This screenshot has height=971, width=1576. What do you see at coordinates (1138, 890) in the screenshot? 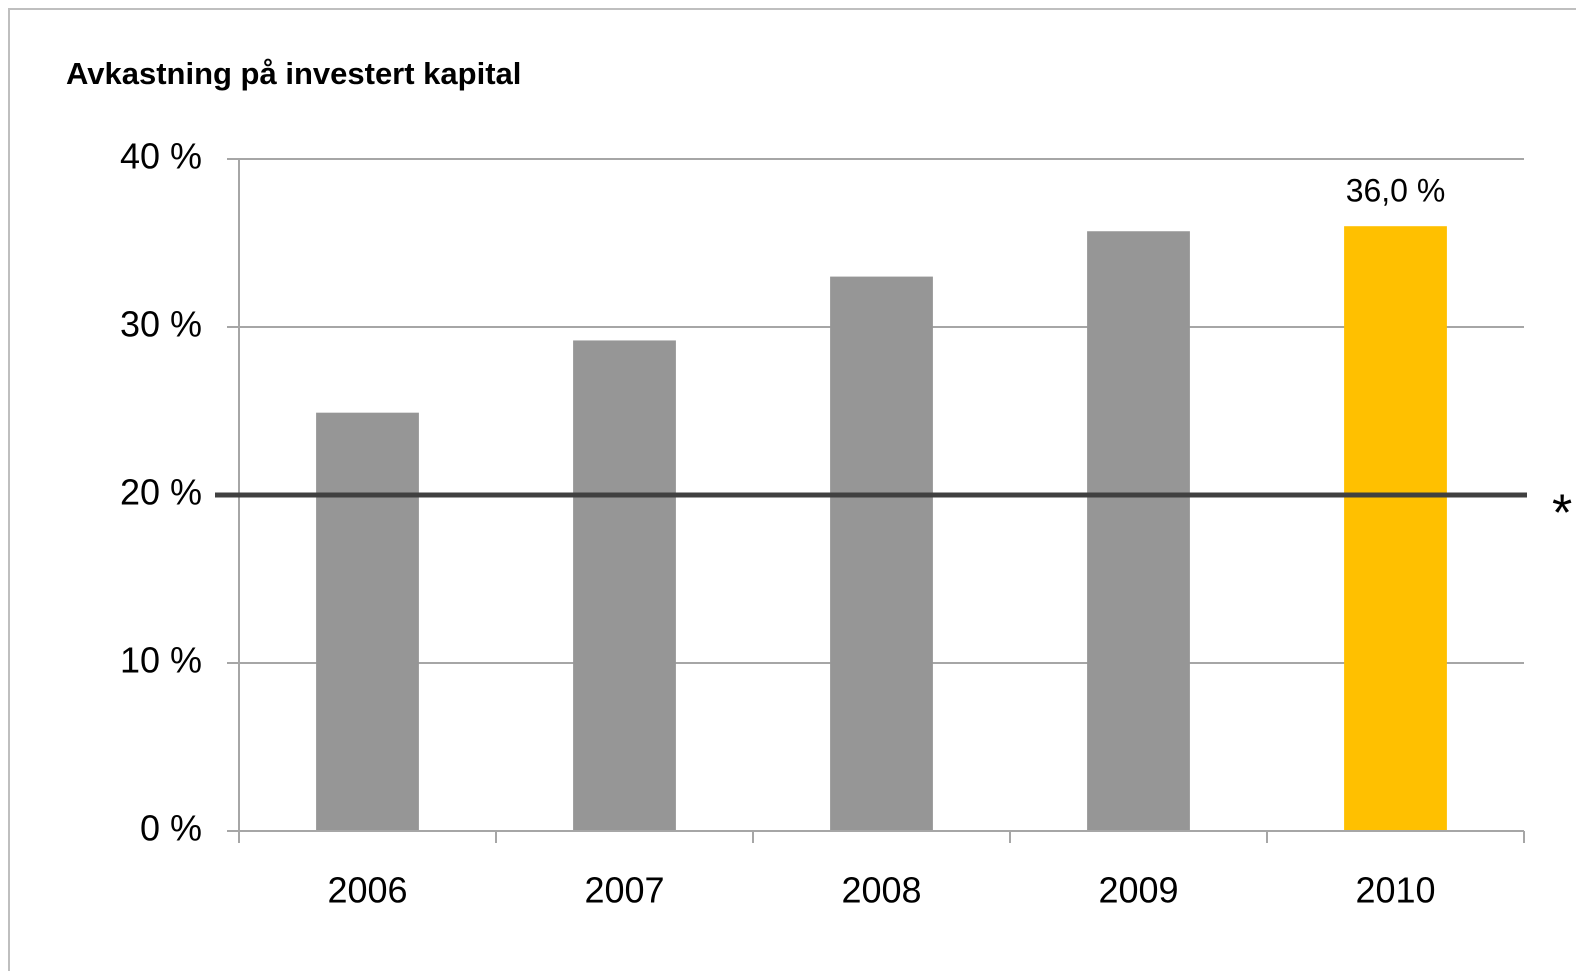
I see `x-tick-label: 2009` at bounding box center [1138, 890].